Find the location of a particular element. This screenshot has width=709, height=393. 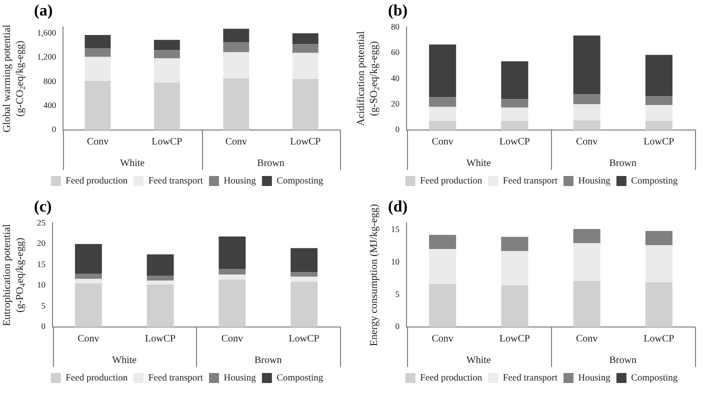

chart-title: (d) is located at coordinates (398, 207).